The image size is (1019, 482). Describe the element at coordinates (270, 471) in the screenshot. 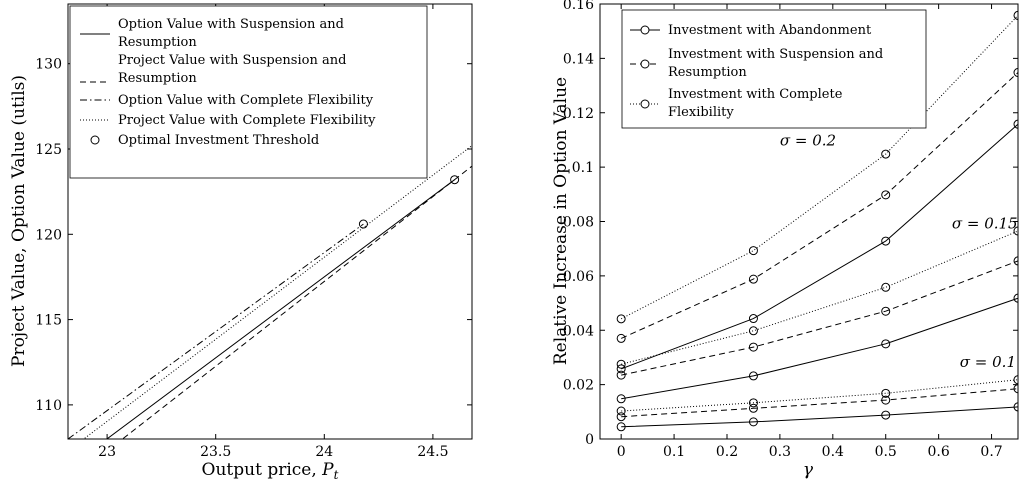

I see `left-x-axis-label: Output price, Pt` at that location.